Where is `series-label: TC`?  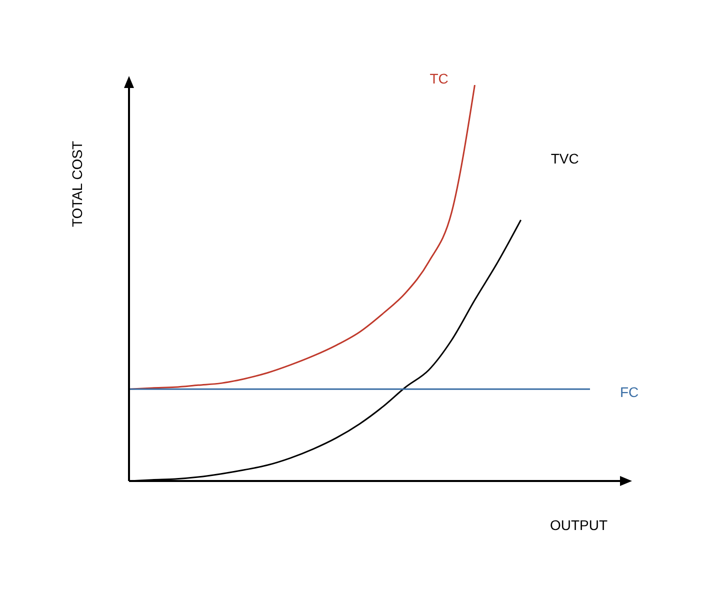
series-label: TC is located at coordinates (439, 78).